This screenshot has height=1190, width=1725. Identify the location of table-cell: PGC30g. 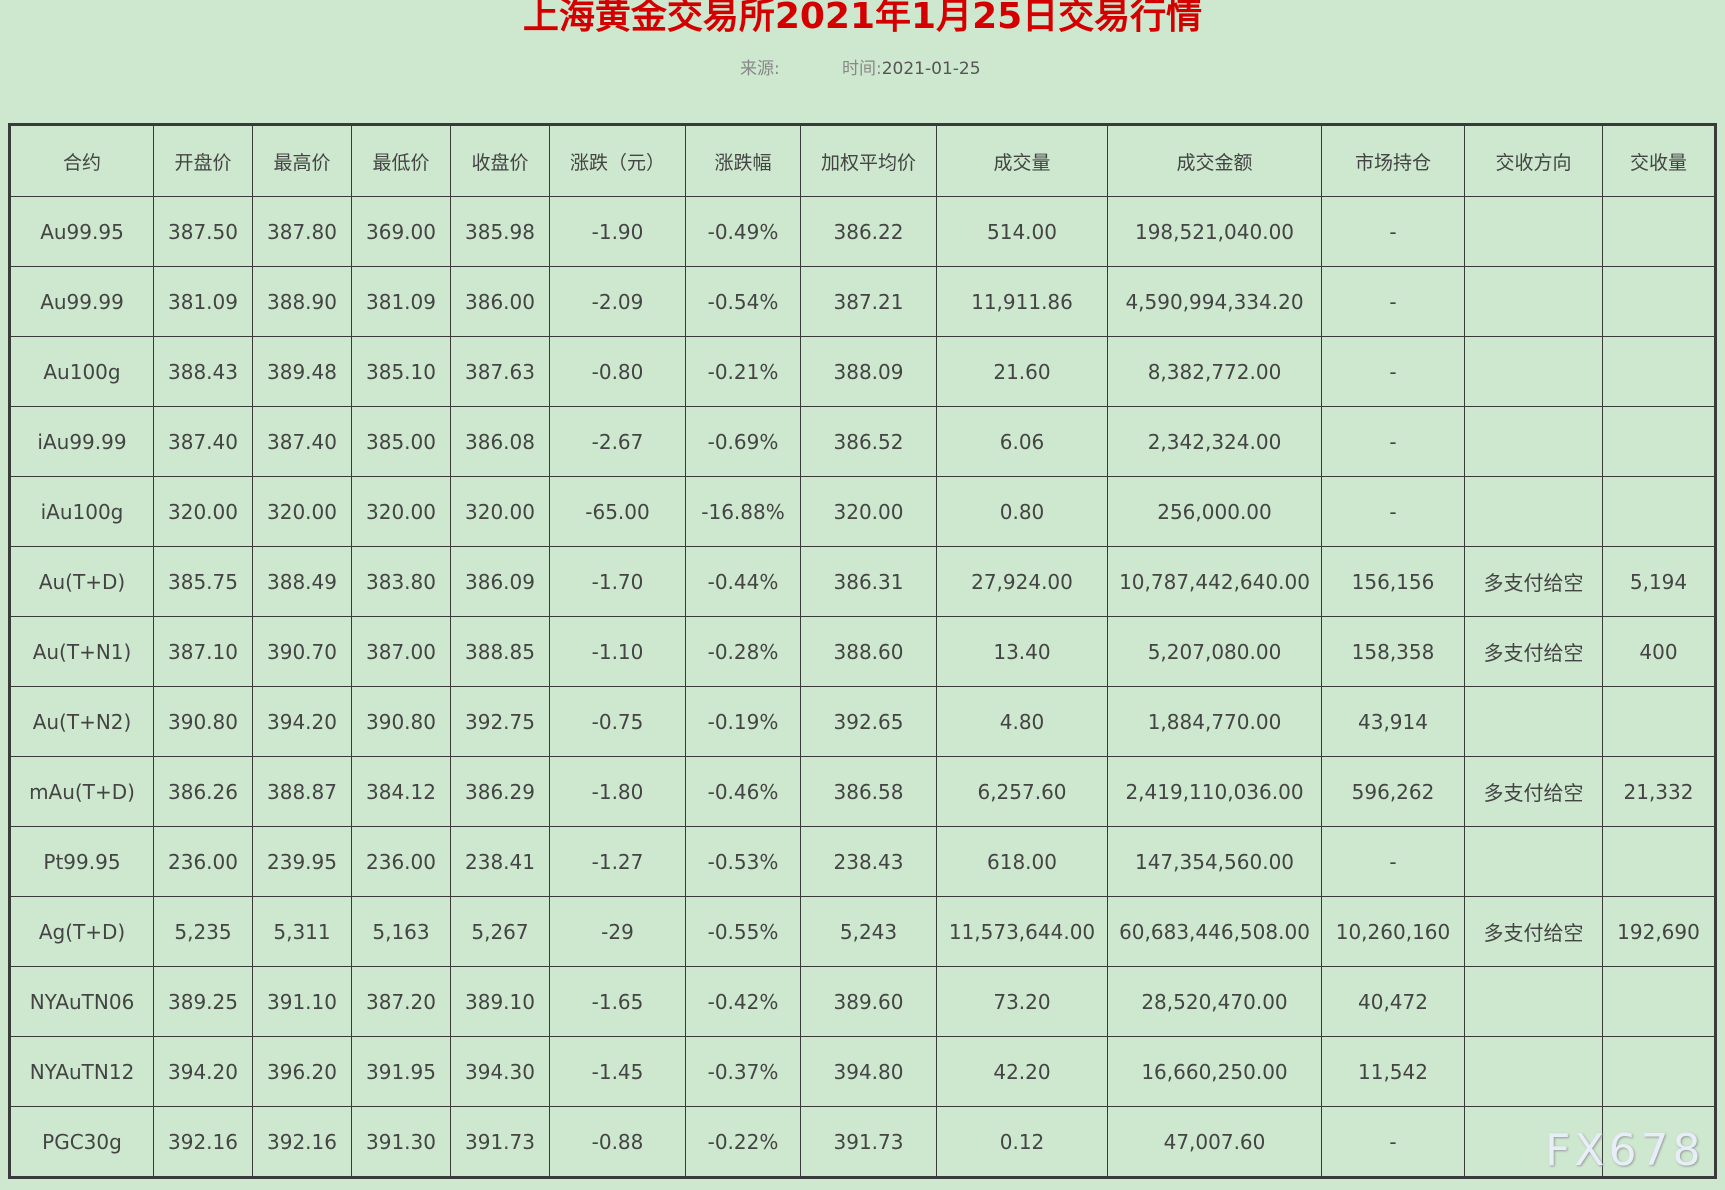
(81, 1142).